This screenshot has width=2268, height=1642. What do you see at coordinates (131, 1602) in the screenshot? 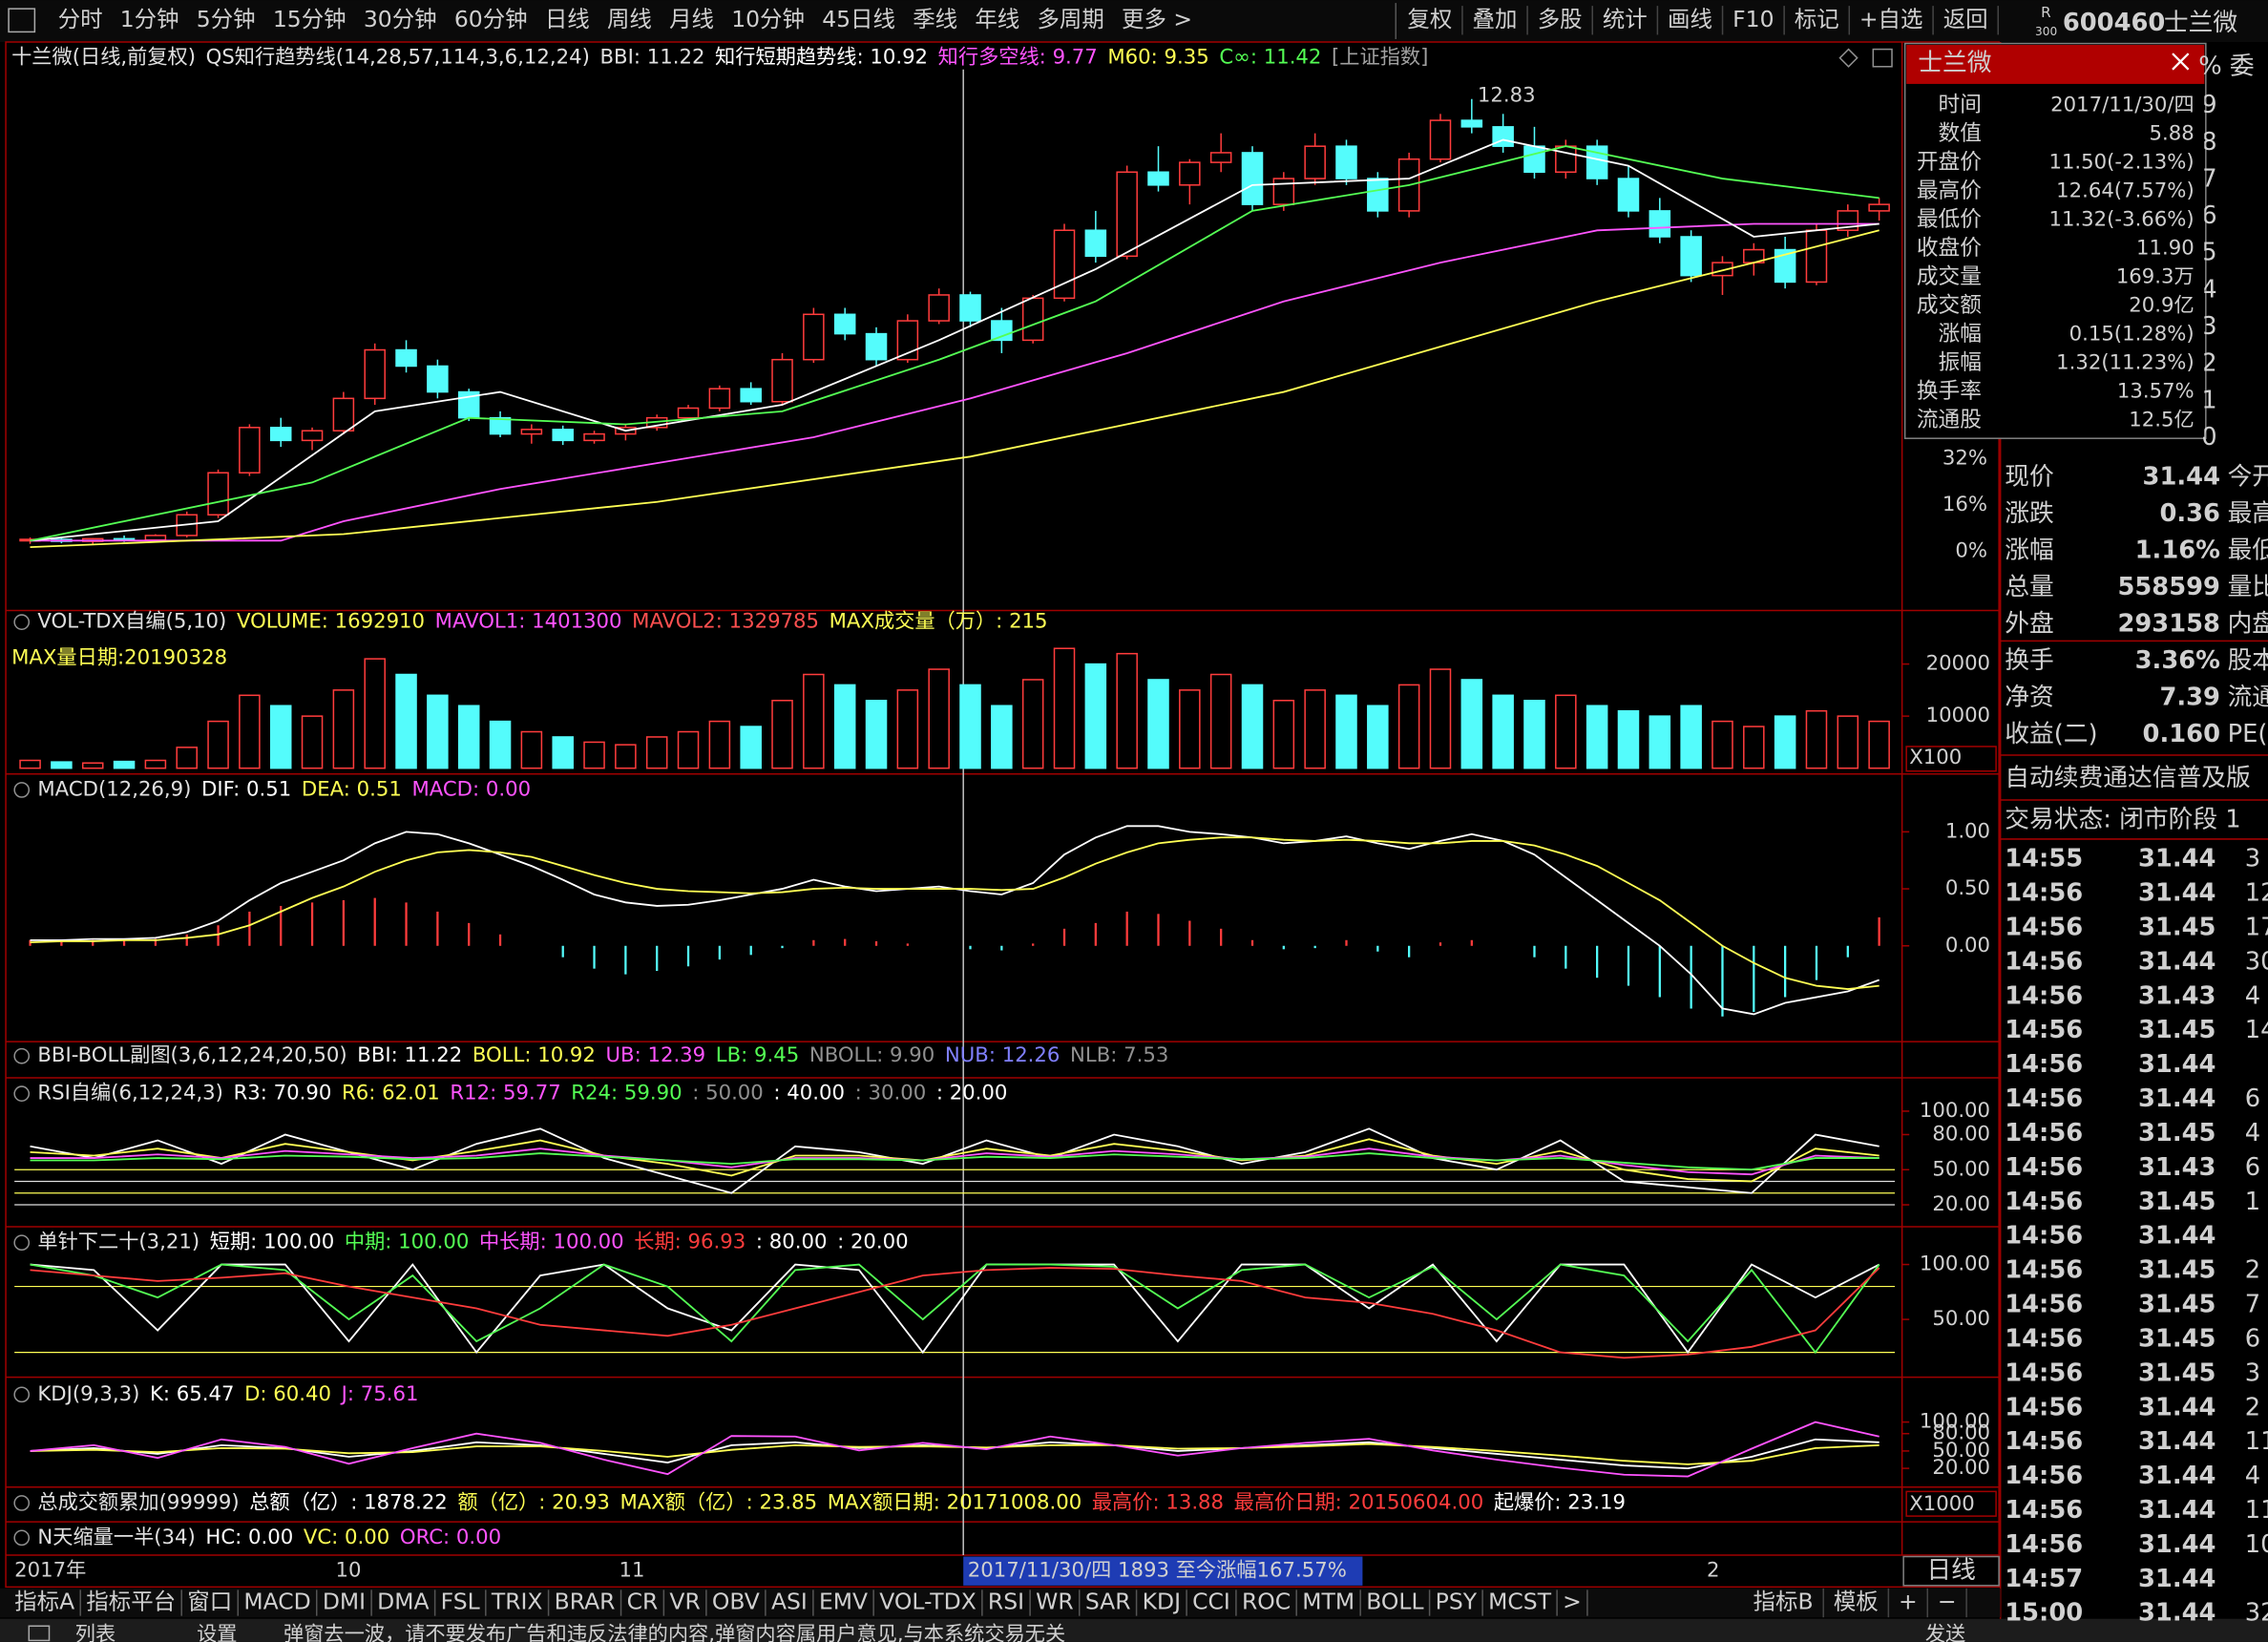
I see `indicator-tab: 指标平台` at bounding box center [131, 1602].